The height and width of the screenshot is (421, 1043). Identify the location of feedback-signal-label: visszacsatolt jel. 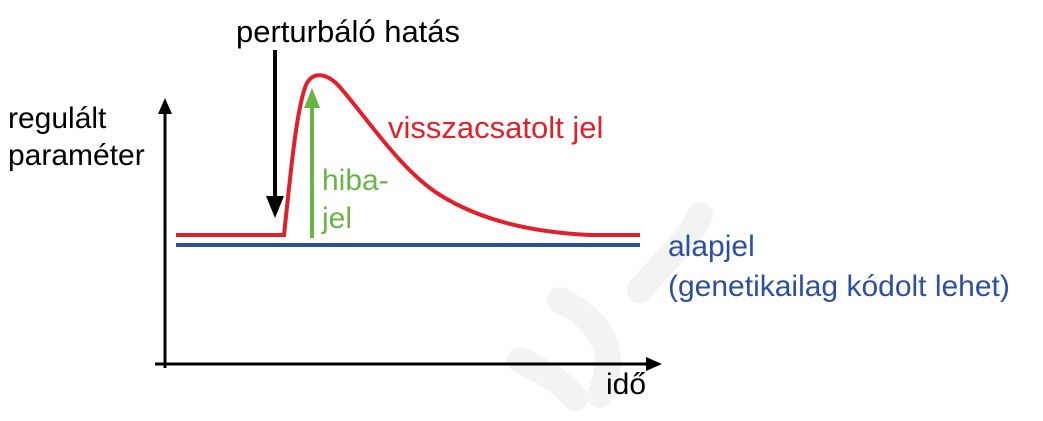
(495, 127).